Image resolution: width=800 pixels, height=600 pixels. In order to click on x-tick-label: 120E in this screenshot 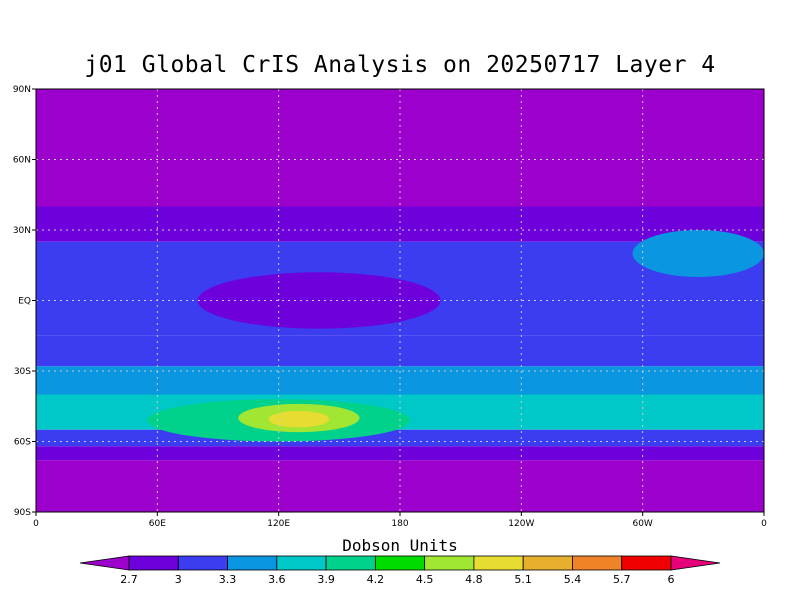, I will do `click(278, 524)`.